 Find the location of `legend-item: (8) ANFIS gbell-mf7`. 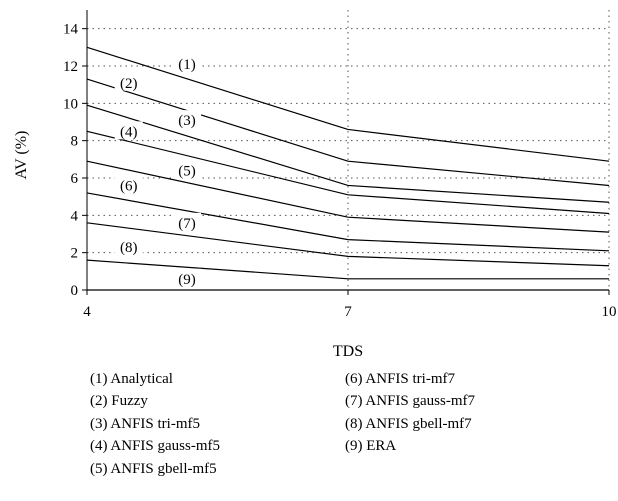

legend-item: (8) ANFIS gbell-mf7 is located at coordinates (408, 423).